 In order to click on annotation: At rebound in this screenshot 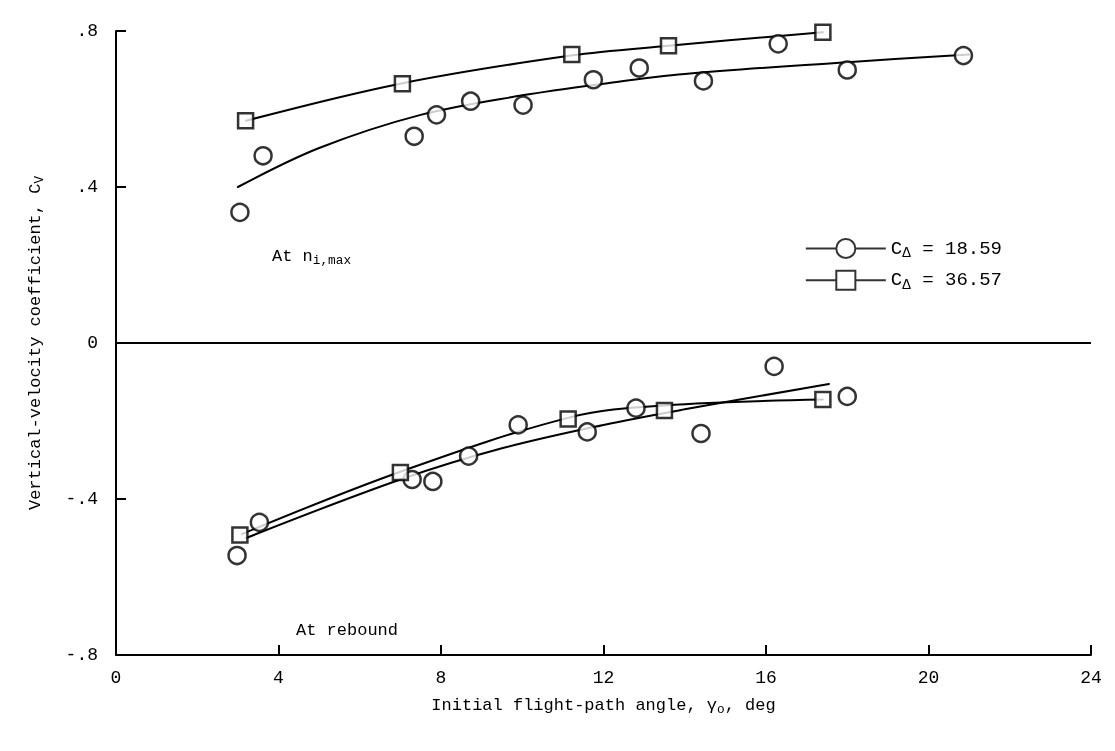, I will do `click(347, 630)`.